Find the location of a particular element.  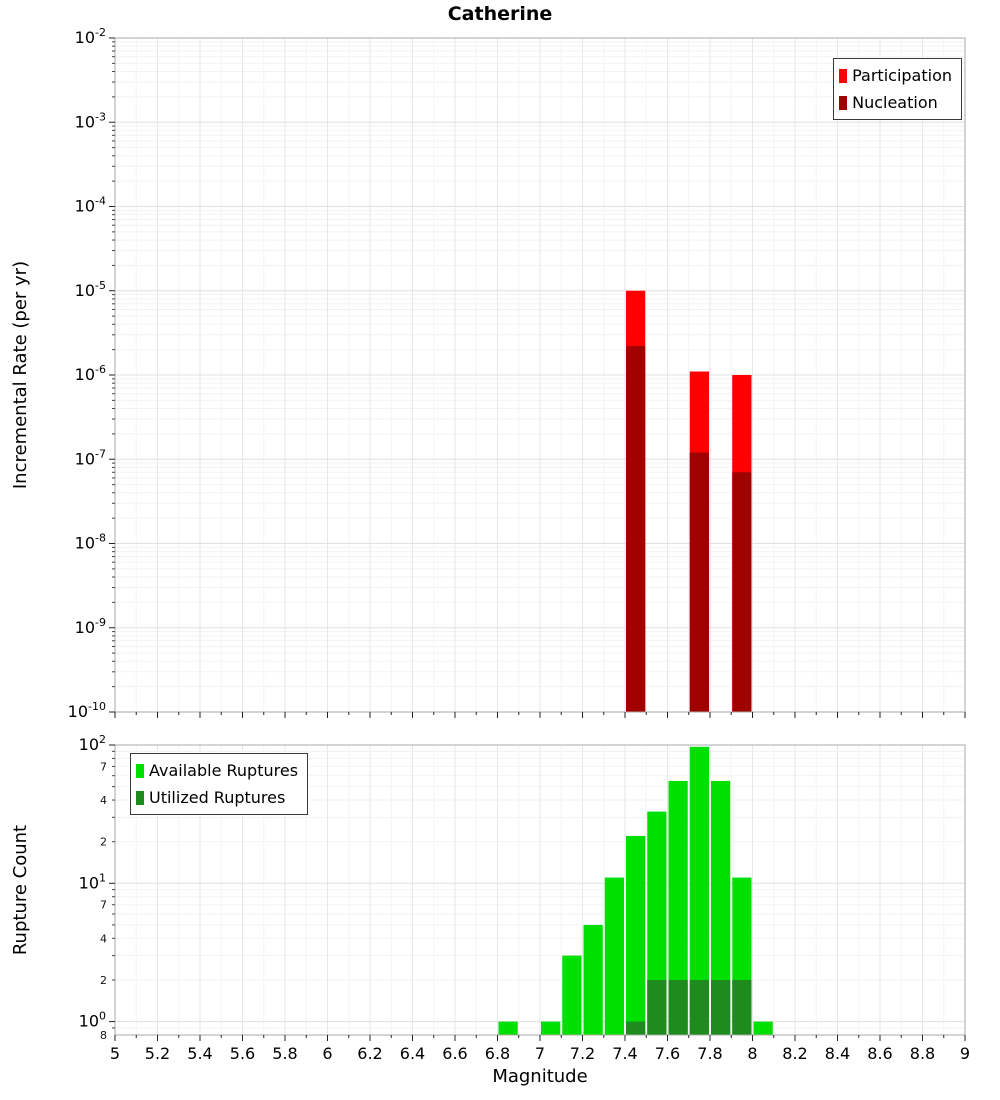

legend-item-participation: Participation is located at coordinates (895, 75).